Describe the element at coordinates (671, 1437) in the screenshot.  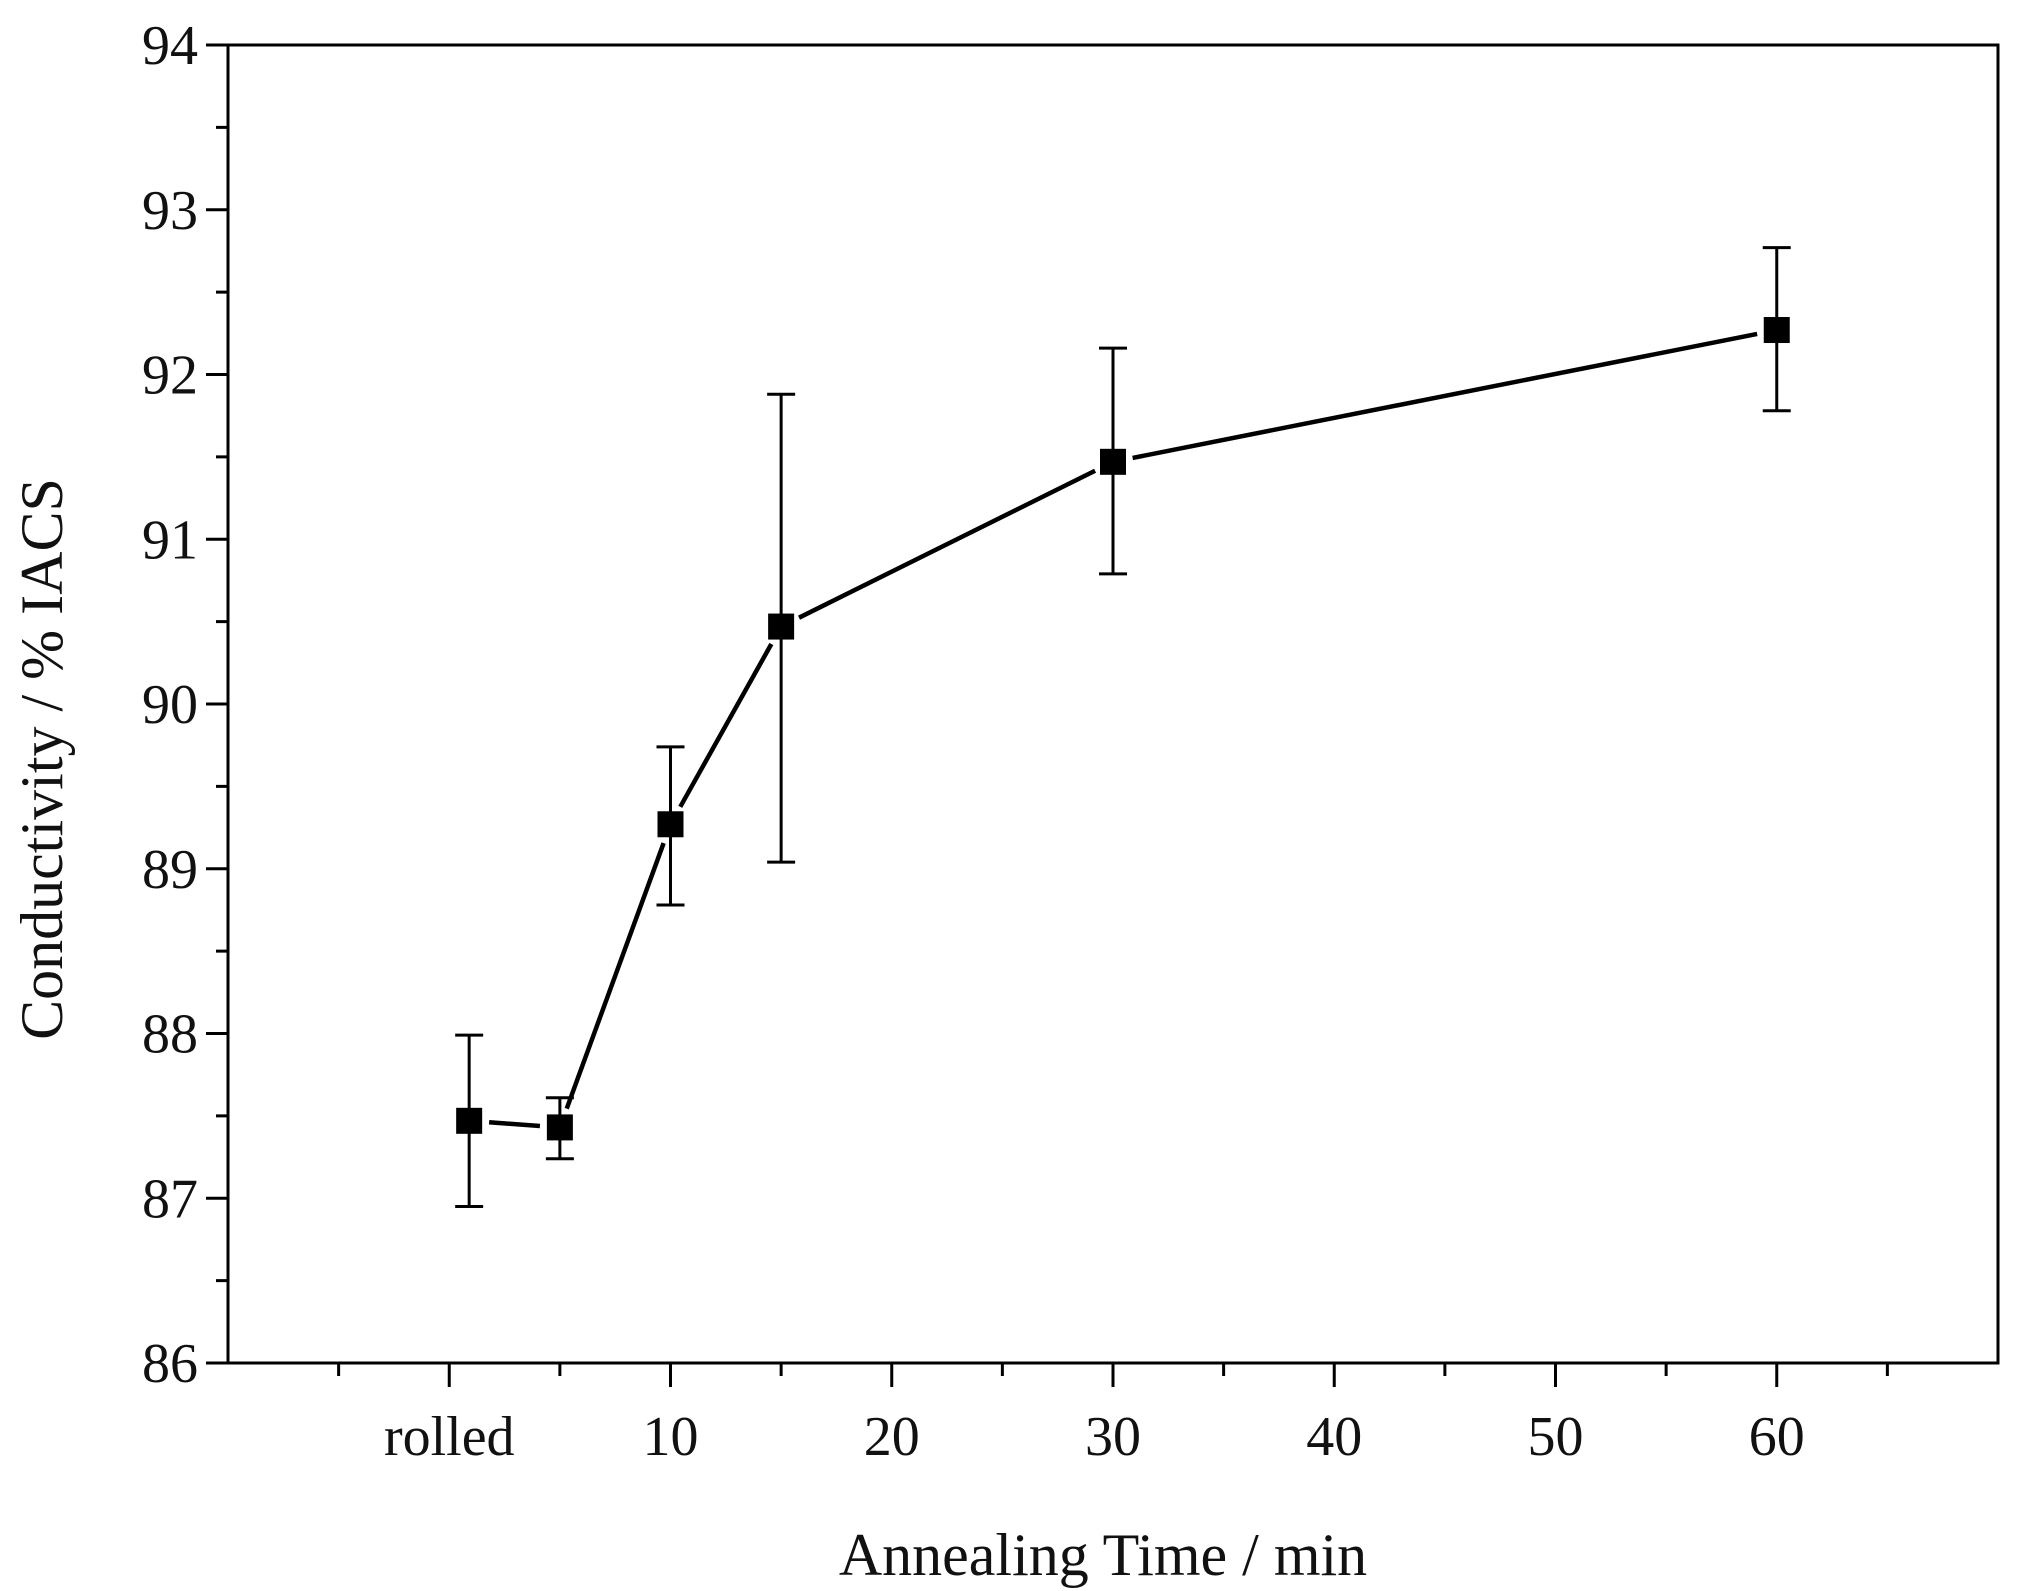
I see `x-tick-label: 10` at that location.